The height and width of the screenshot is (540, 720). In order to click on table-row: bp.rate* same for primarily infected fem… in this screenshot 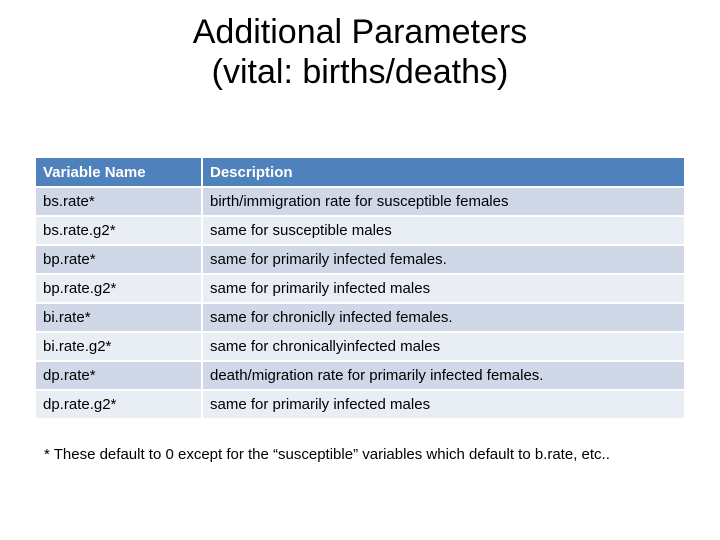, I will do `click(360, 259)`.